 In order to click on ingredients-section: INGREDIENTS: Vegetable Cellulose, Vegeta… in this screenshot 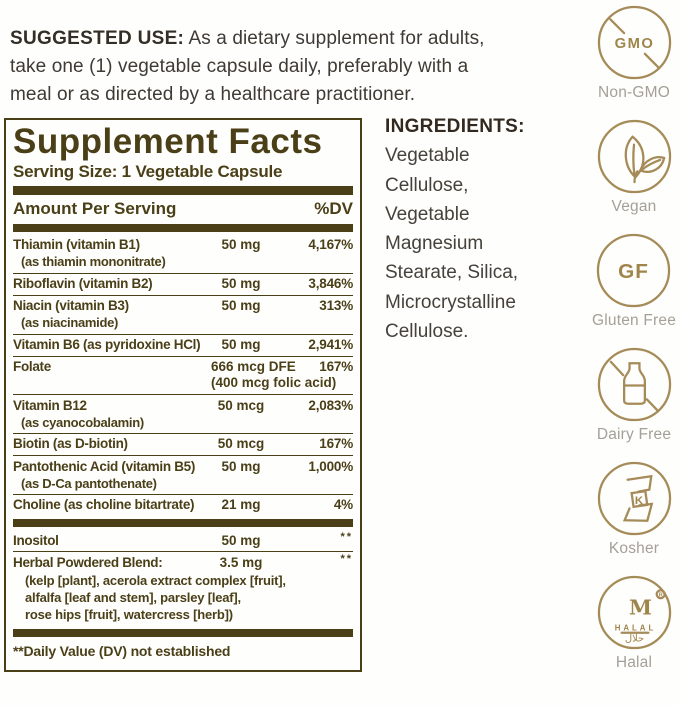, I will do `click(480, 229)`.